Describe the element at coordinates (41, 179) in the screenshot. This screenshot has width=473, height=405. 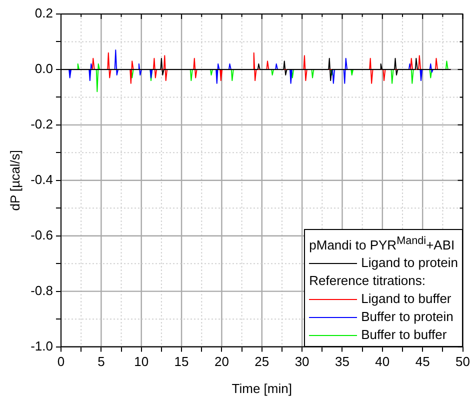
I see `y-tick-label: -0.4` at that location.